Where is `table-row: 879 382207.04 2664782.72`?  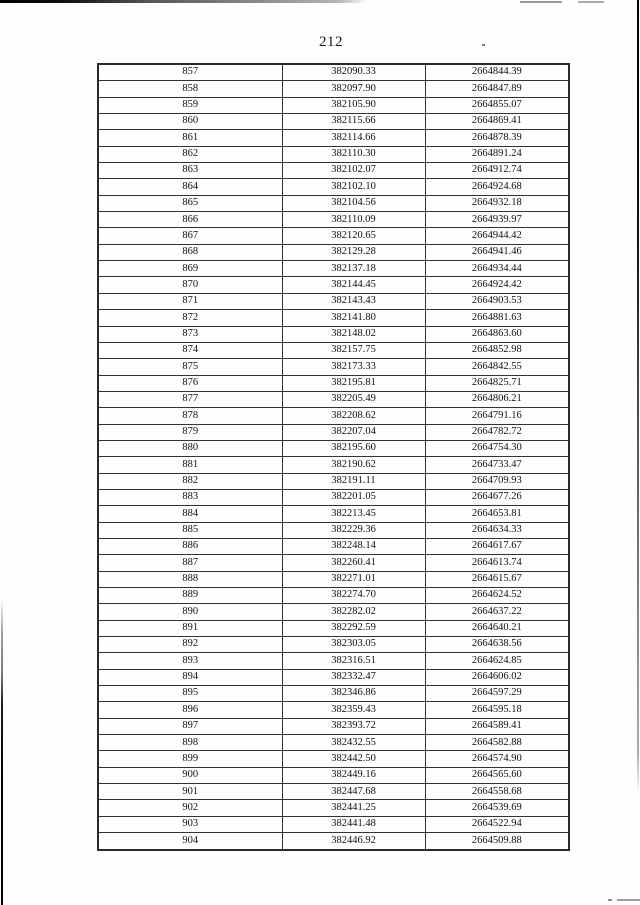
table-row: 879 382207.04 2664782.72 is located at coordinates (333, 432).